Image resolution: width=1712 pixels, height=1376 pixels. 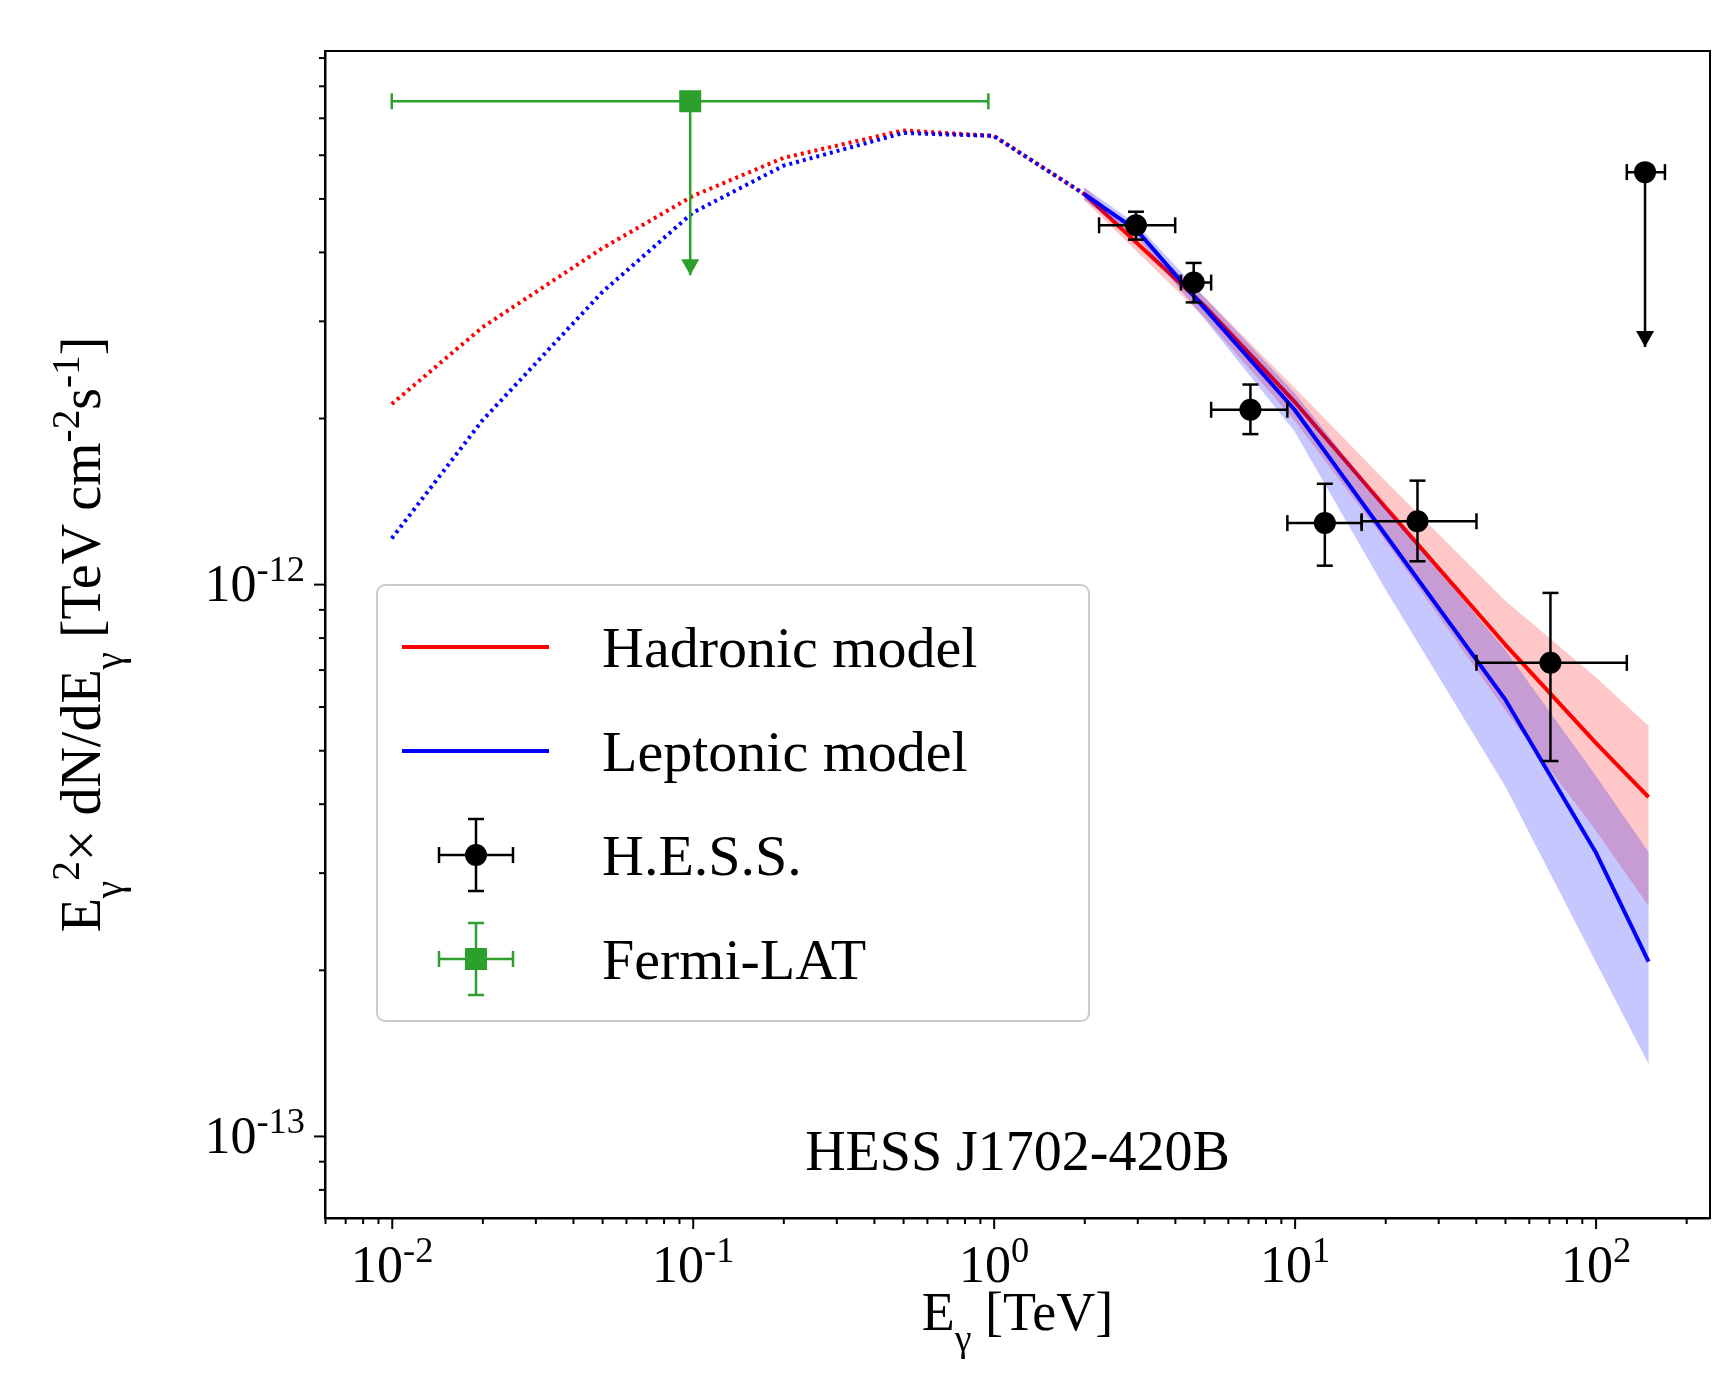 I want to click on x-tick-label: 10$^{2}$, so click(x=1596, y=1261).